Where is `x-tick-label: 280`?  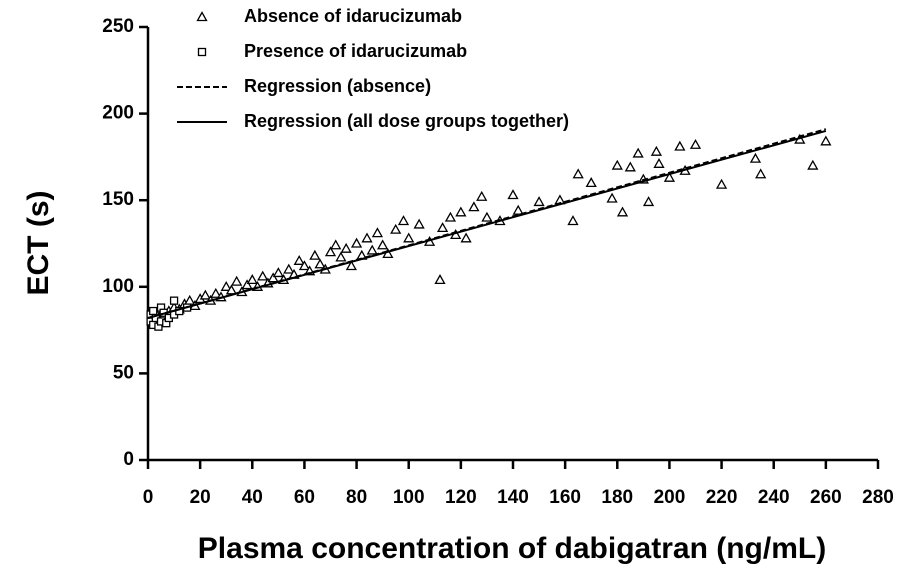 x-tick-label: 280 is located at coordinates (878, 497).